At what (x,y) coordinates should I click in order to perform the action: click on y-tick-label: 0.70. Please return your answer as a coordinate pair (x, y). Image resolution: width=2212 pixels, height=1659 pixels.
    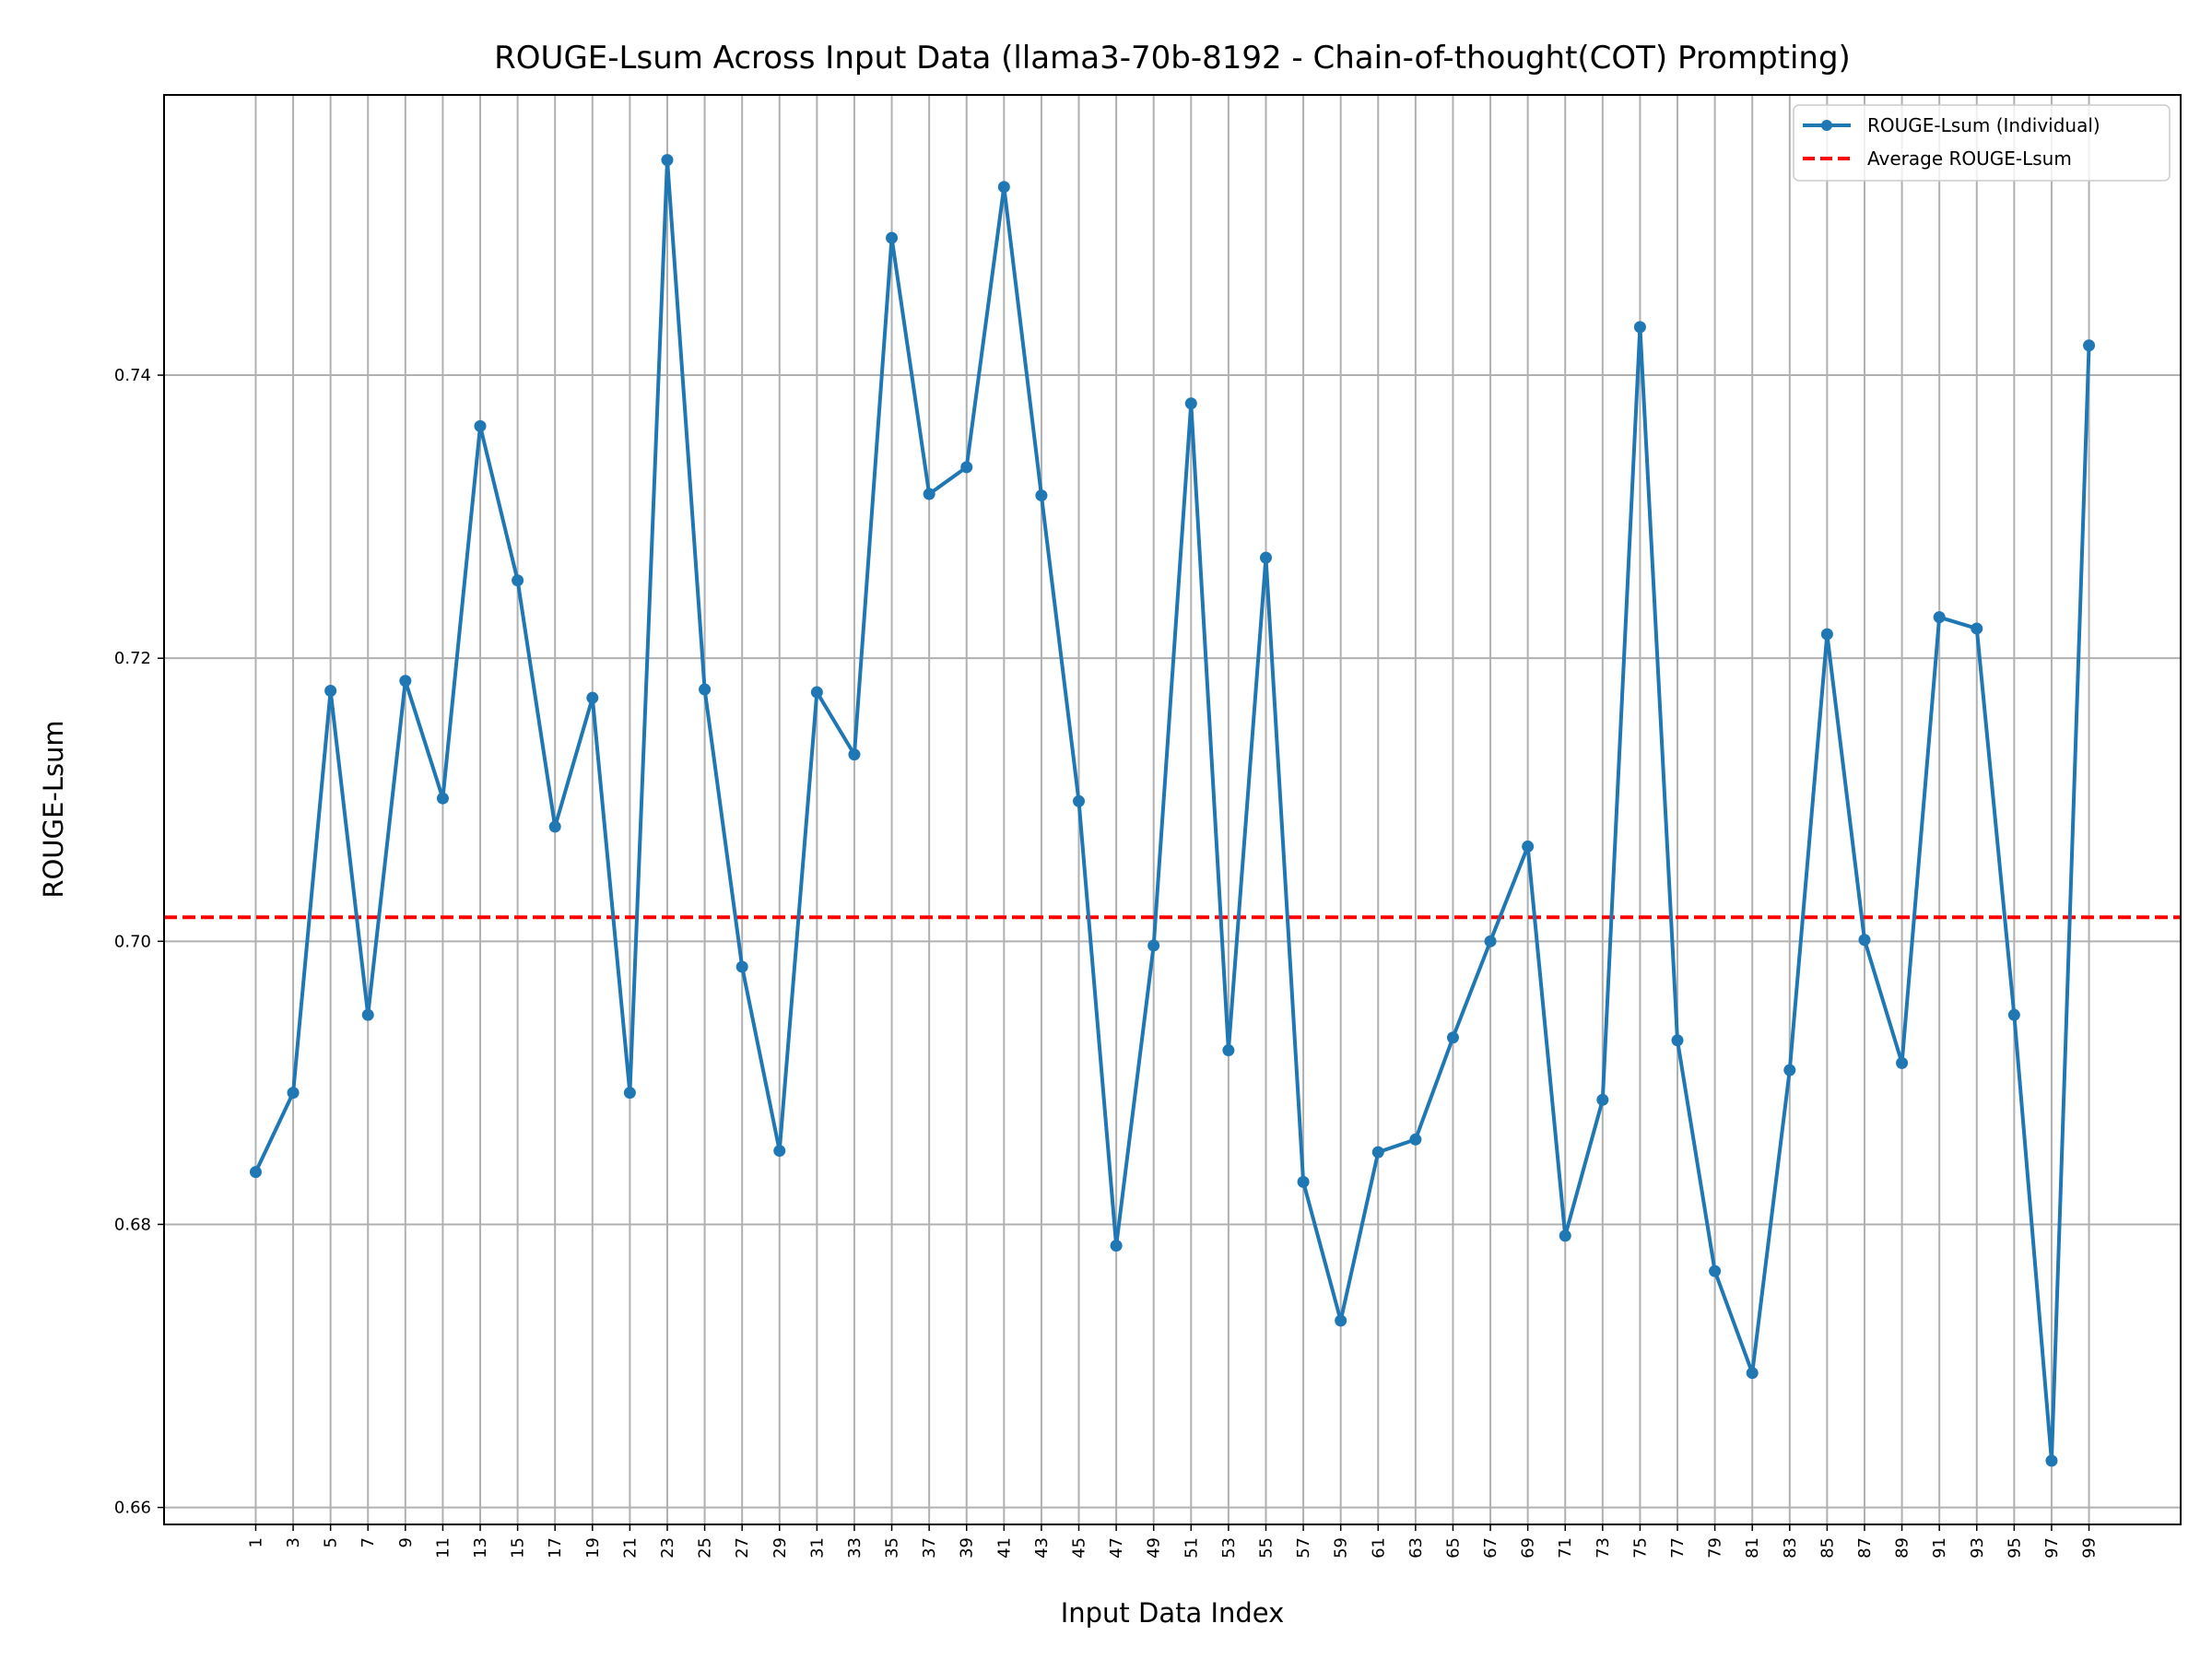
    Looking at the image, I should click on (132, 941).